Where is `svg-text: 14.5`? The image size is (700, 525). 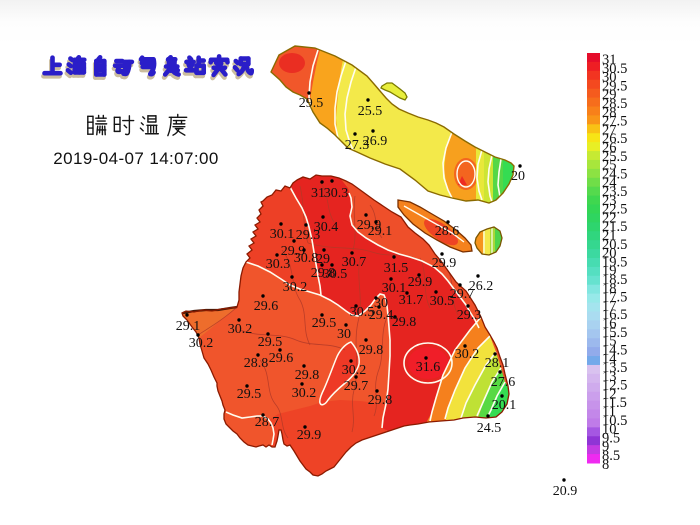
svg-text: 14.5 is located at coordinates (614, 350).